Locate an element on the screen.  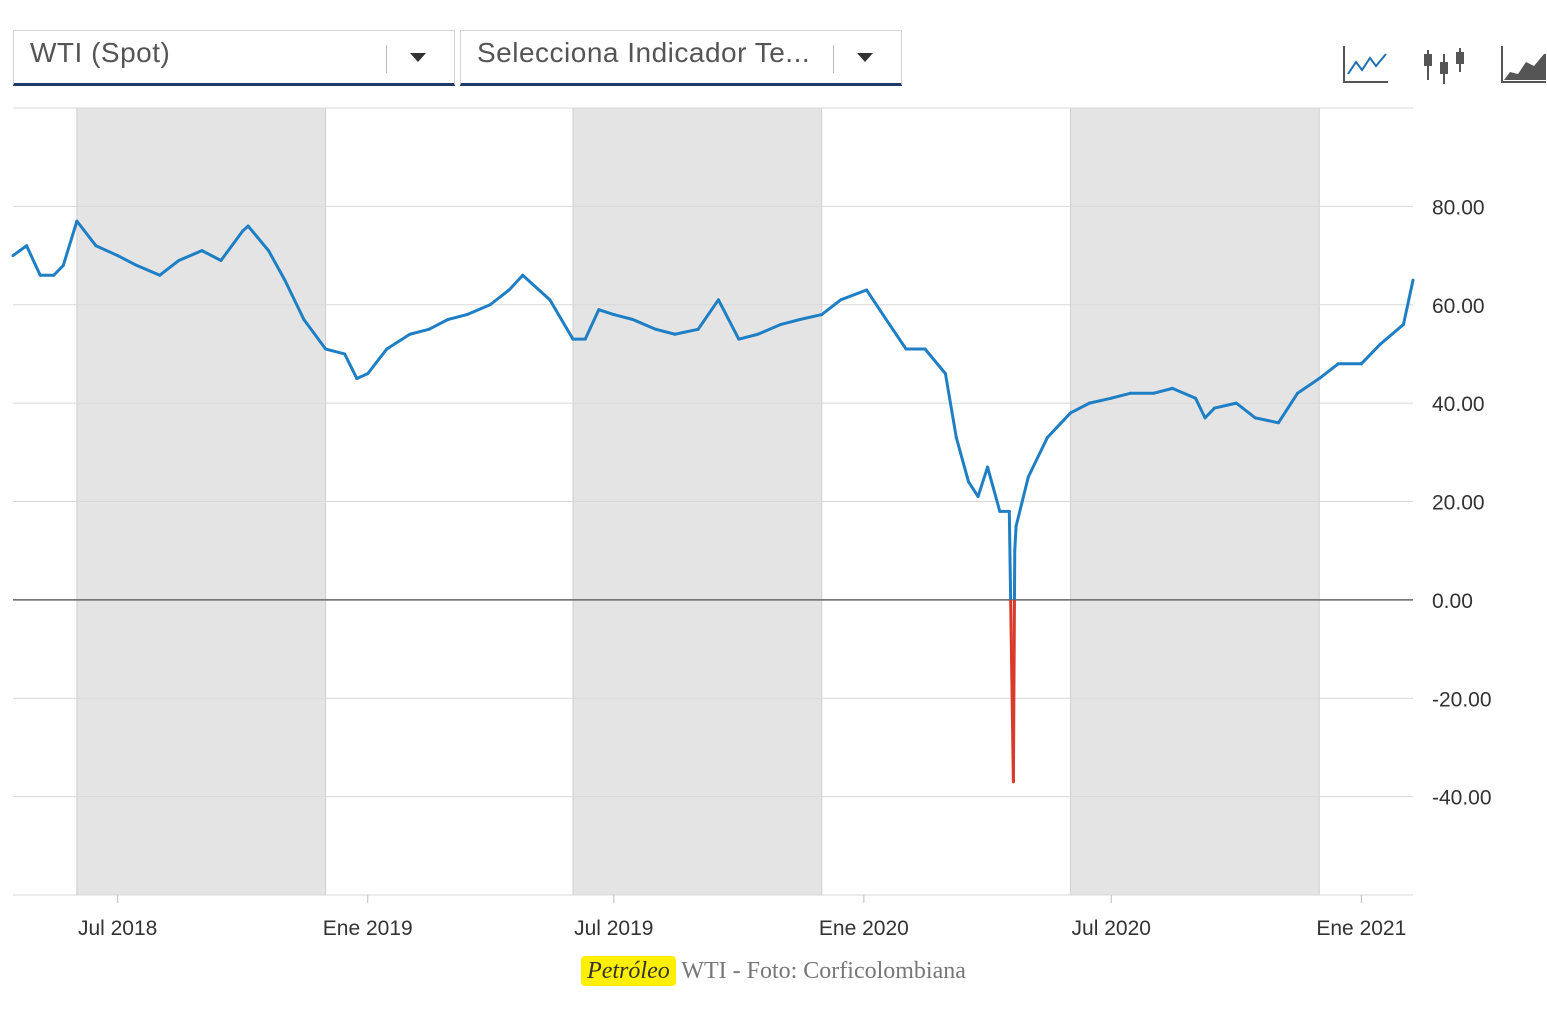
candlestick-chart-icon is located at coordinates (1445, 64).